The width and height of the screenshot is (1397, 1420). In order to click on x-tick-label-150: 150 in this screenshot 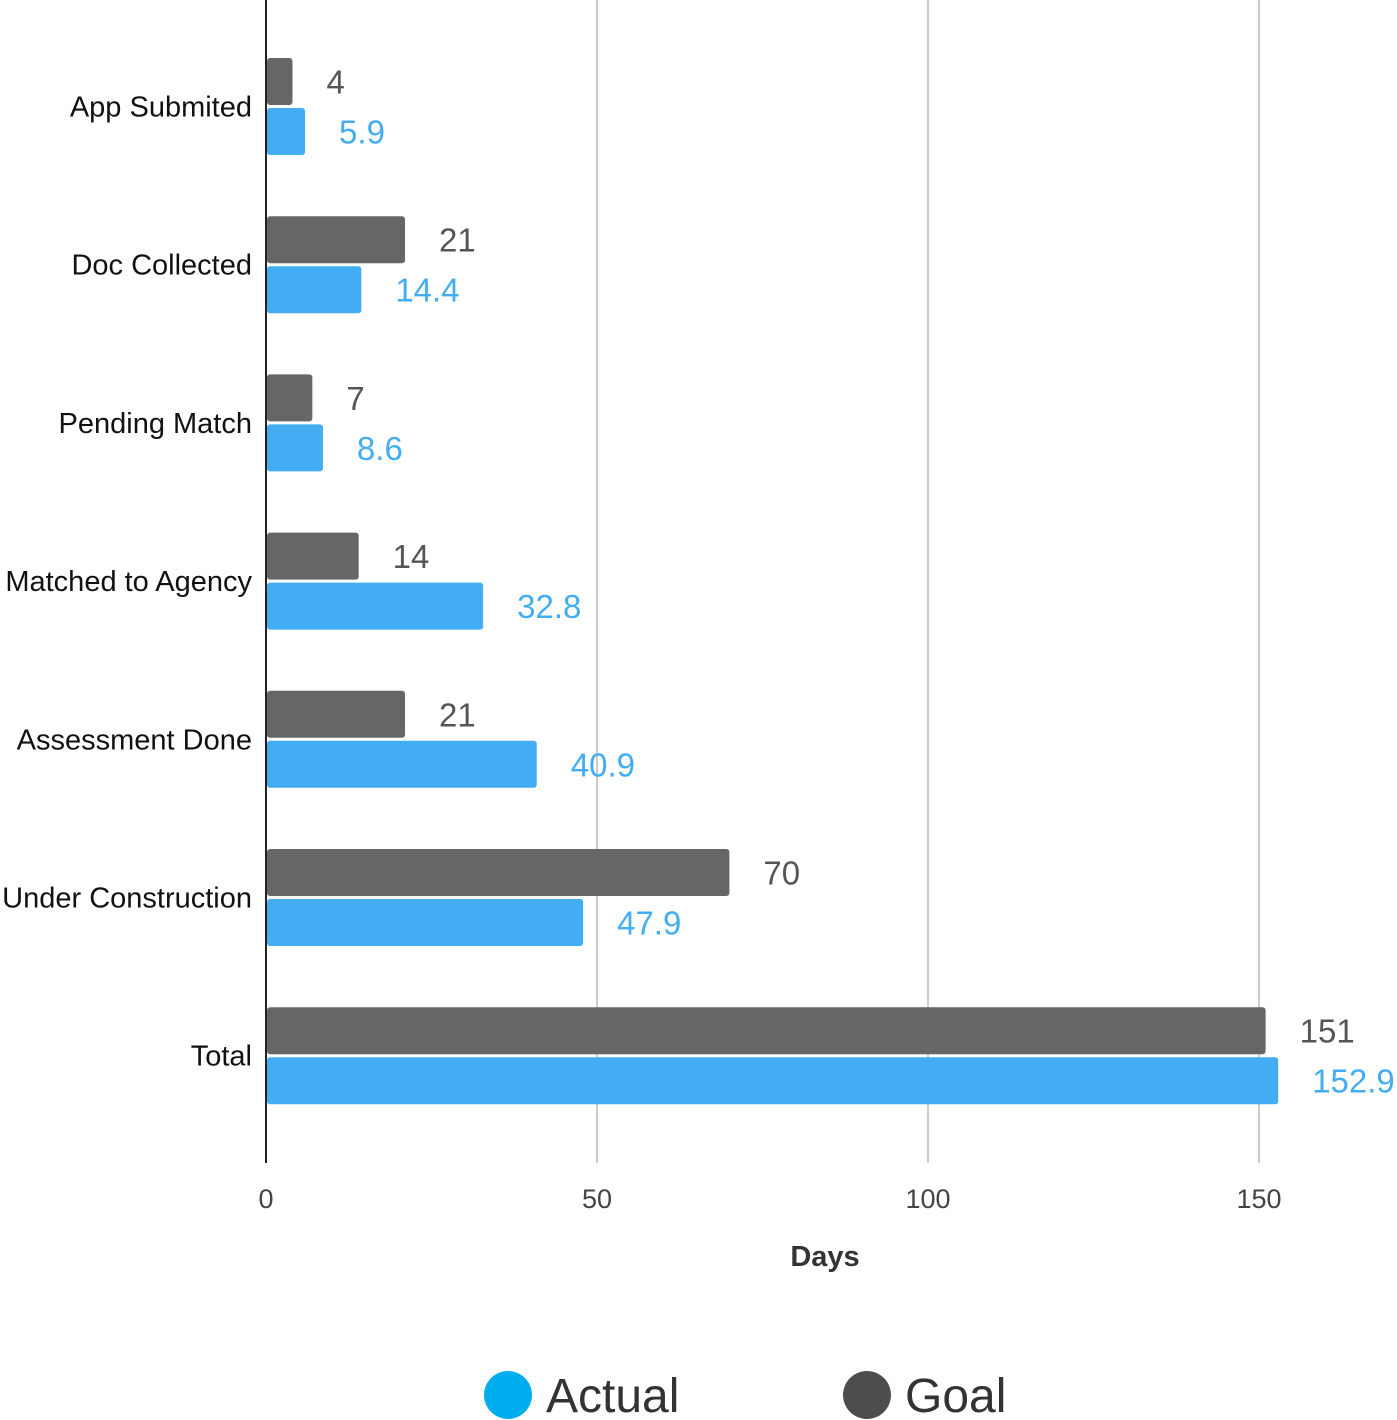, I will do `click(1258, 1199)`.